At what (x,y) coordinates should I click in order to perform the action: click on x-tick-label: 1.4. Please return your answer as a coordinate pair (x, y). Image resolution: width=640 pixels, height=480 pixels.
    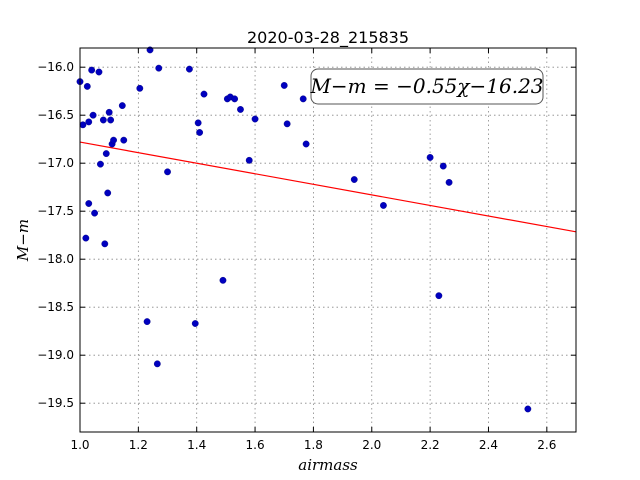
    Looking at the image, I should click on (196, 445).